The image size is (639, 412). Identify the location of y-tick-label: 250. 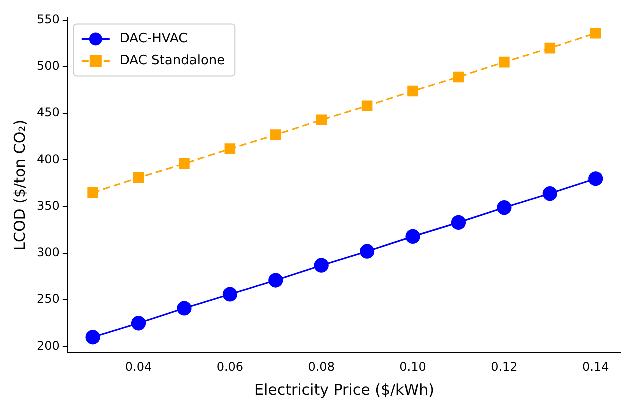
(48, 299).